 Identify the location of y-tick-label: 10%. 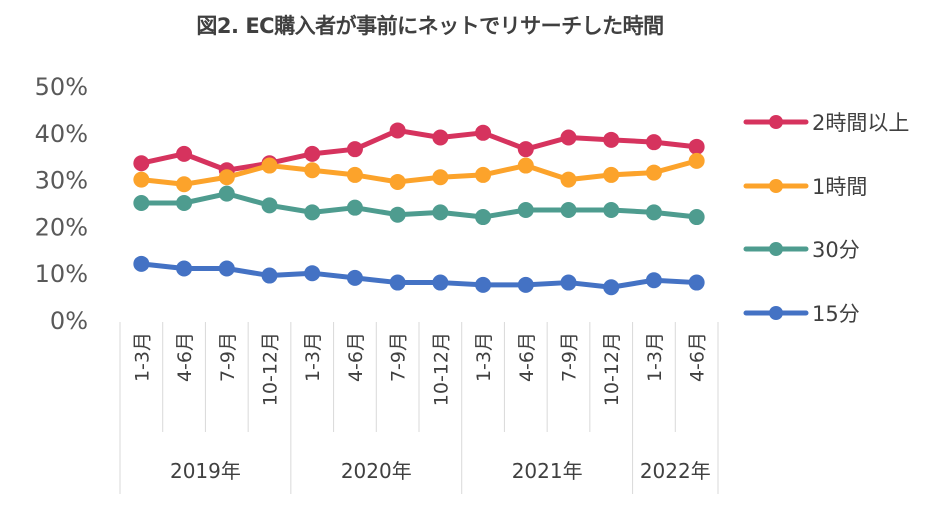
(61, 274).